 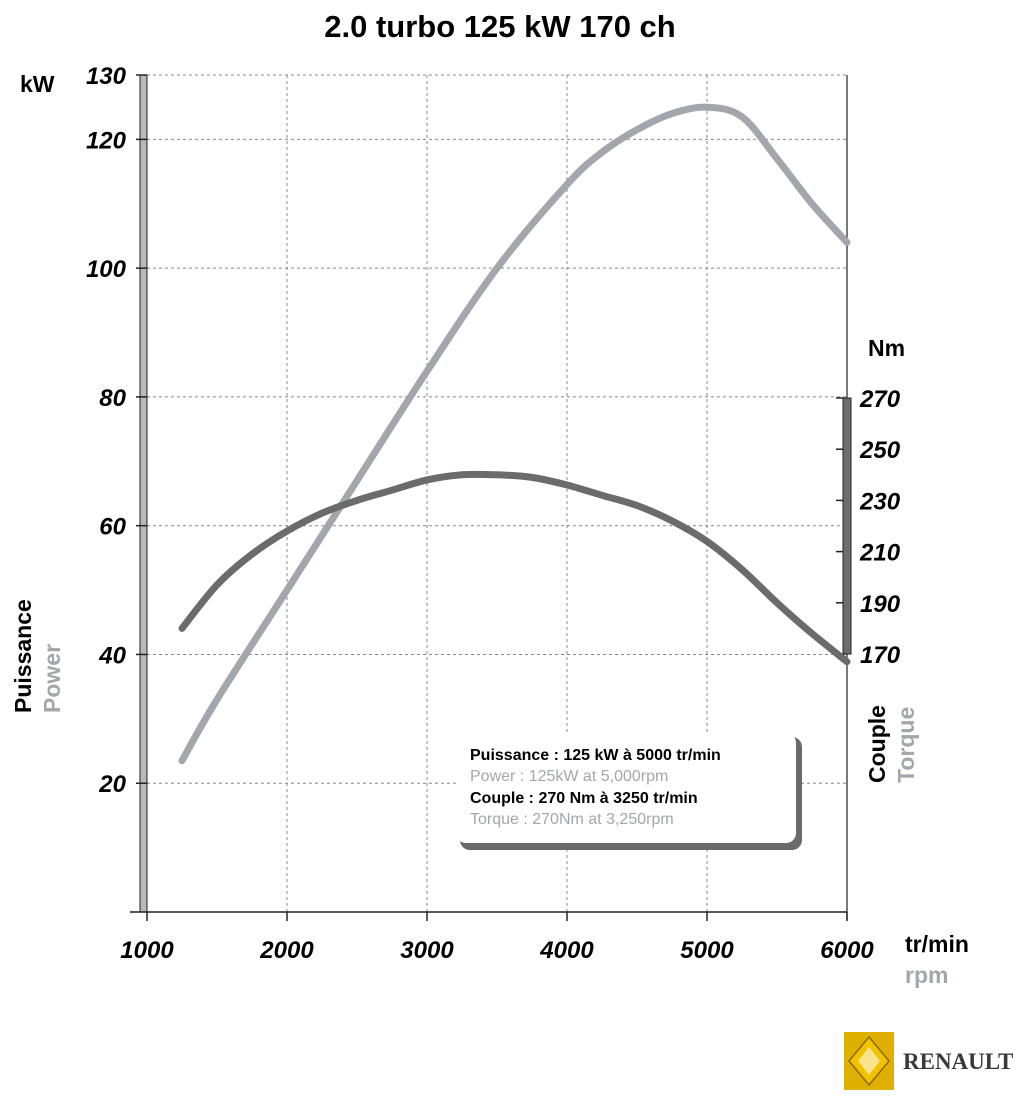 I want to click on chart-title: 2.0 turbo 125 kW 170 ch, so click(x=499, y=26).